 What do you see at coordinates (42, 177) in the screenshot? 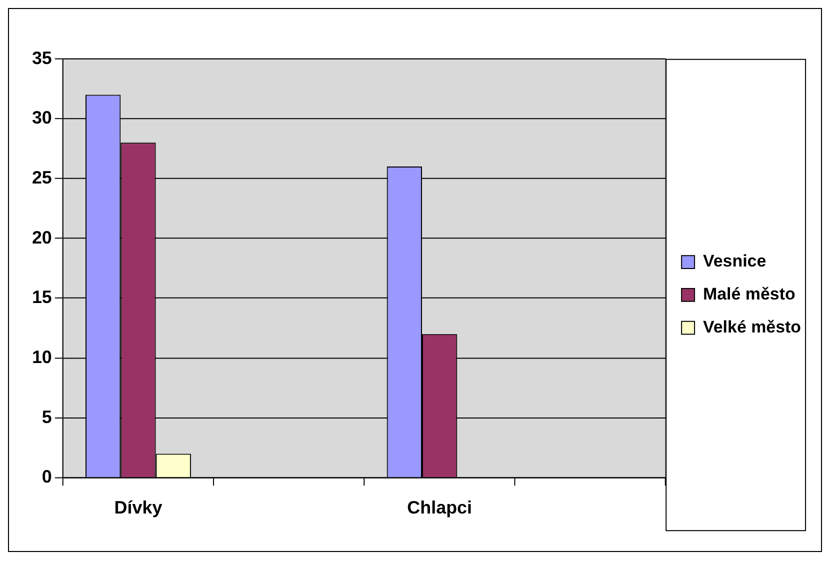
I see `y-tick-label: 25` at bounding box center [42, 177].